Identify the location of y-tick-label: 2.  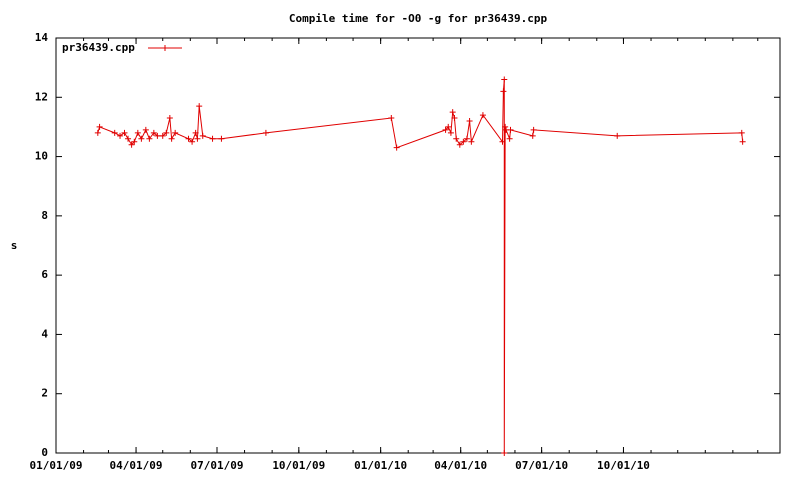
(44, 393).